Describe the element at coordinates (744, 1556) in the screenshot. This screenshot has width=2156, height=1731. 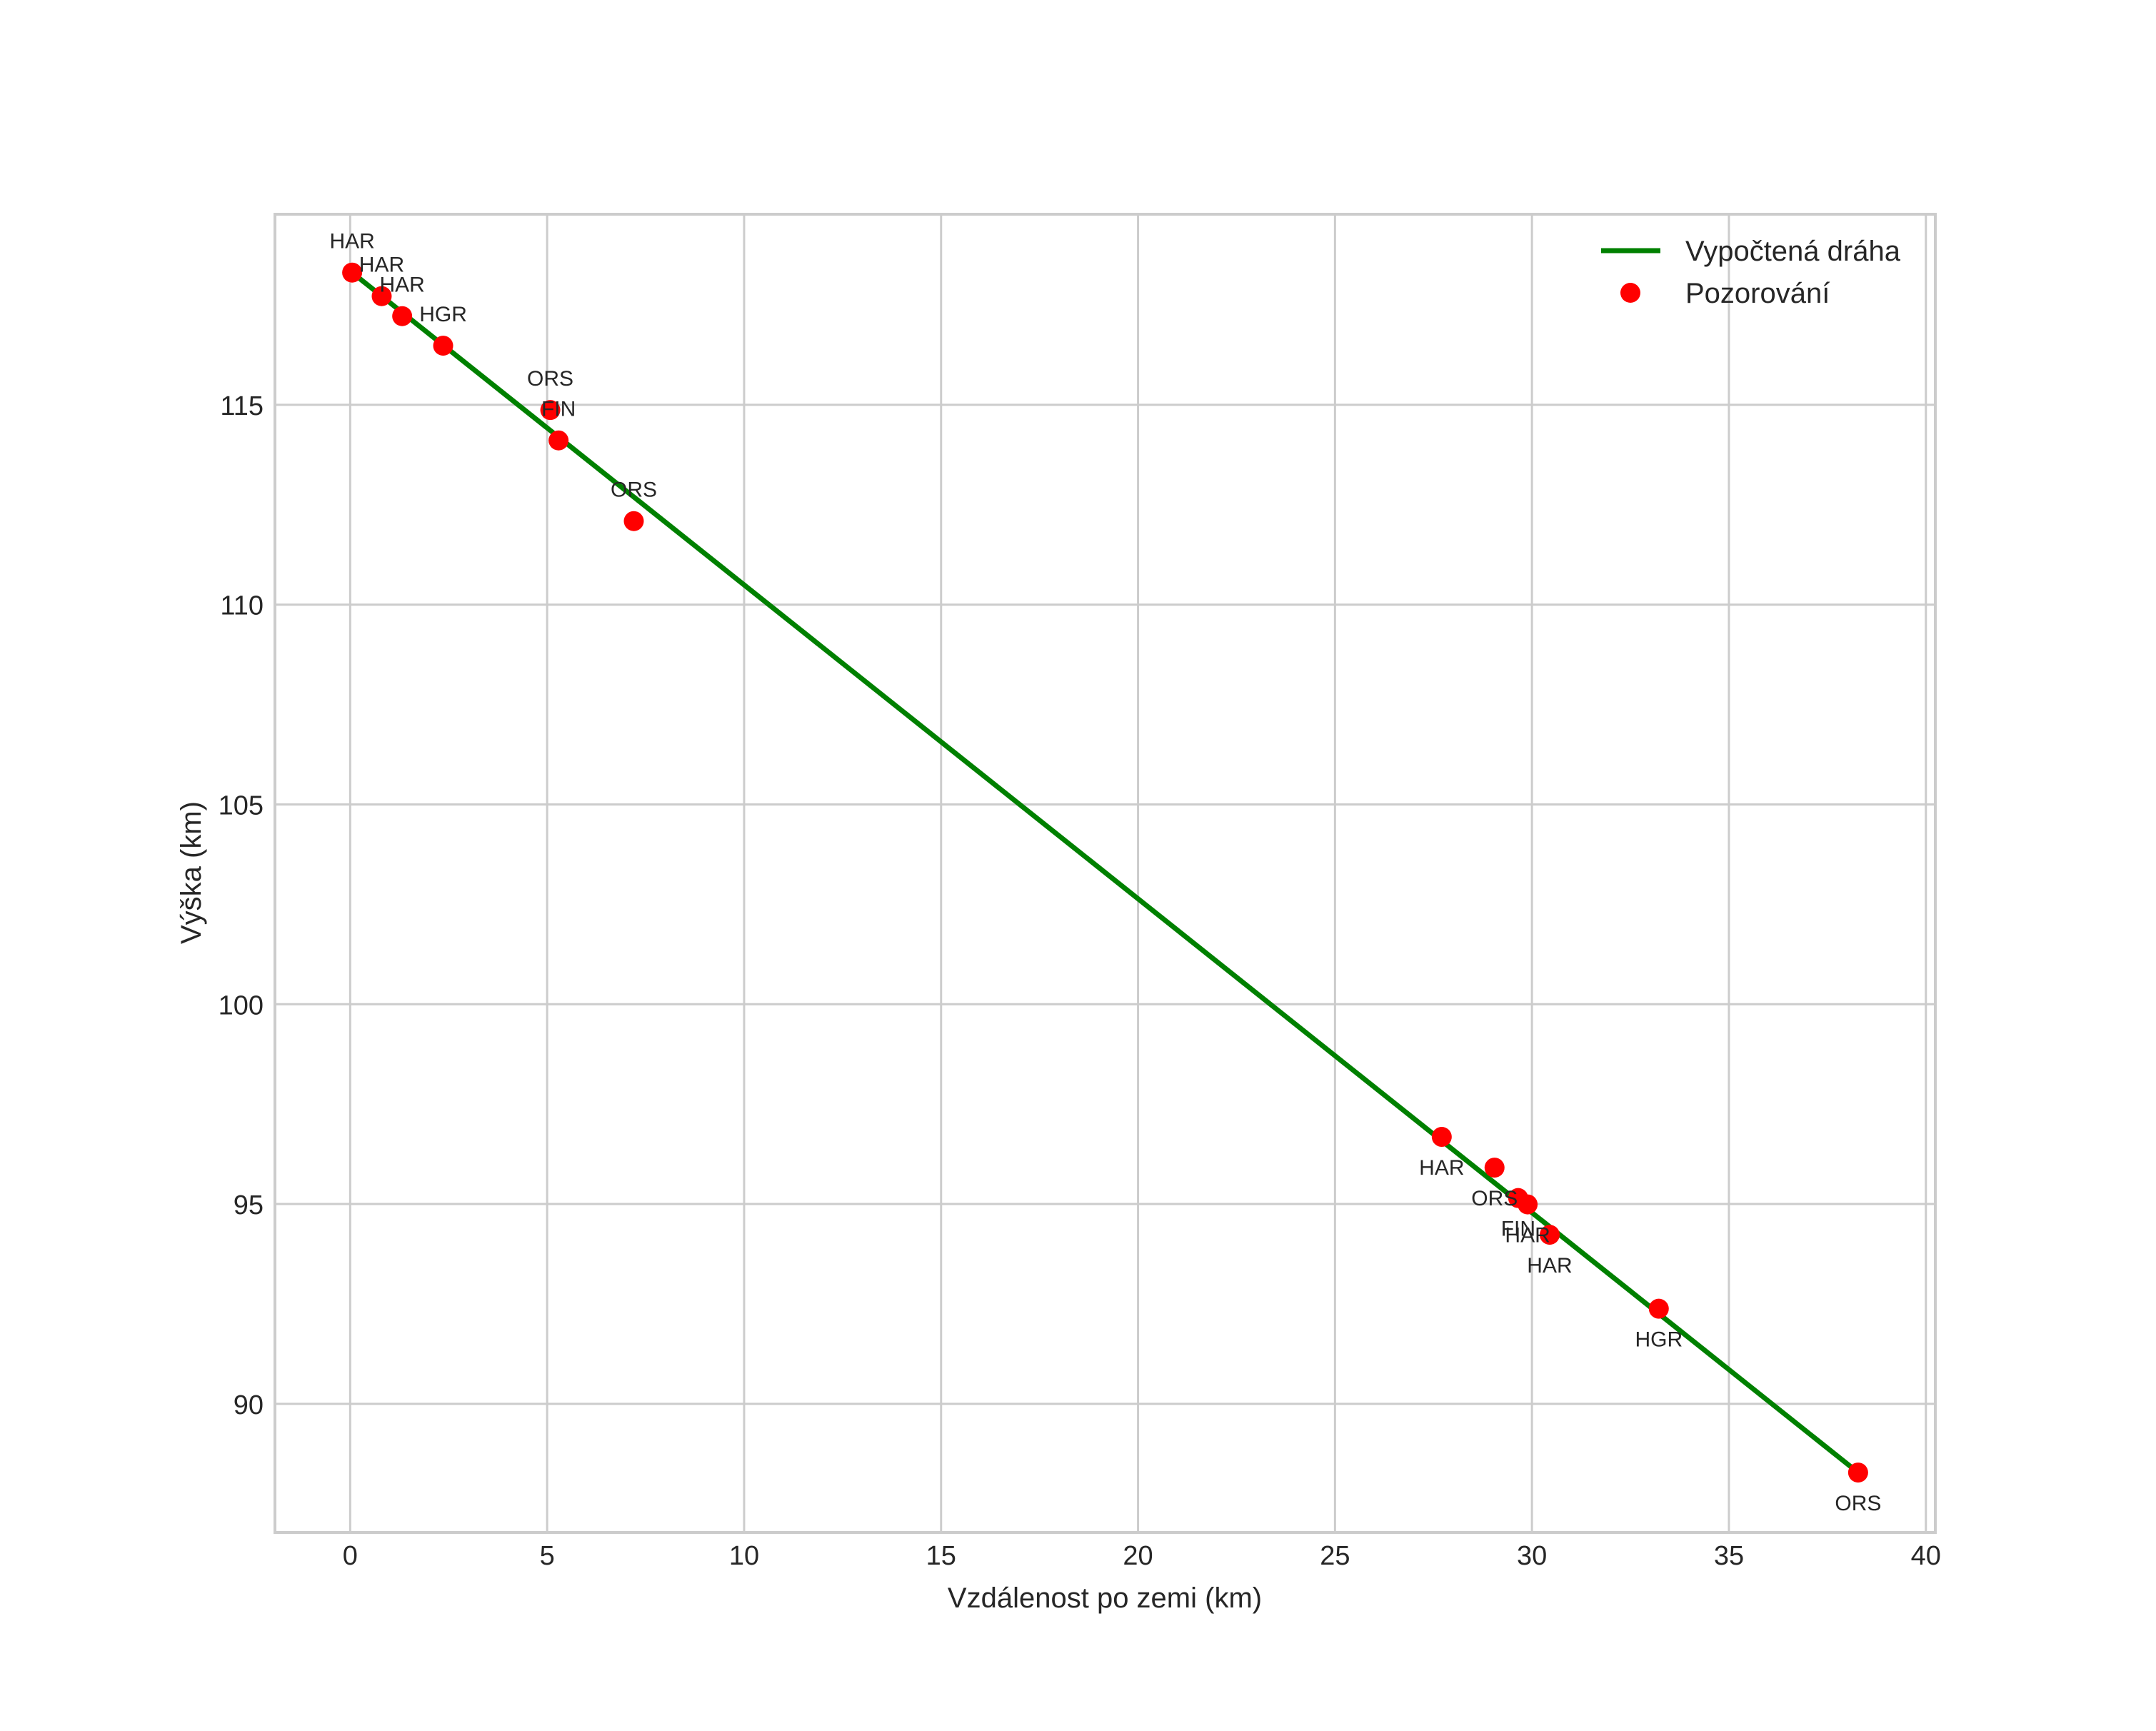
I see `x-tick-label: 10` at that location.